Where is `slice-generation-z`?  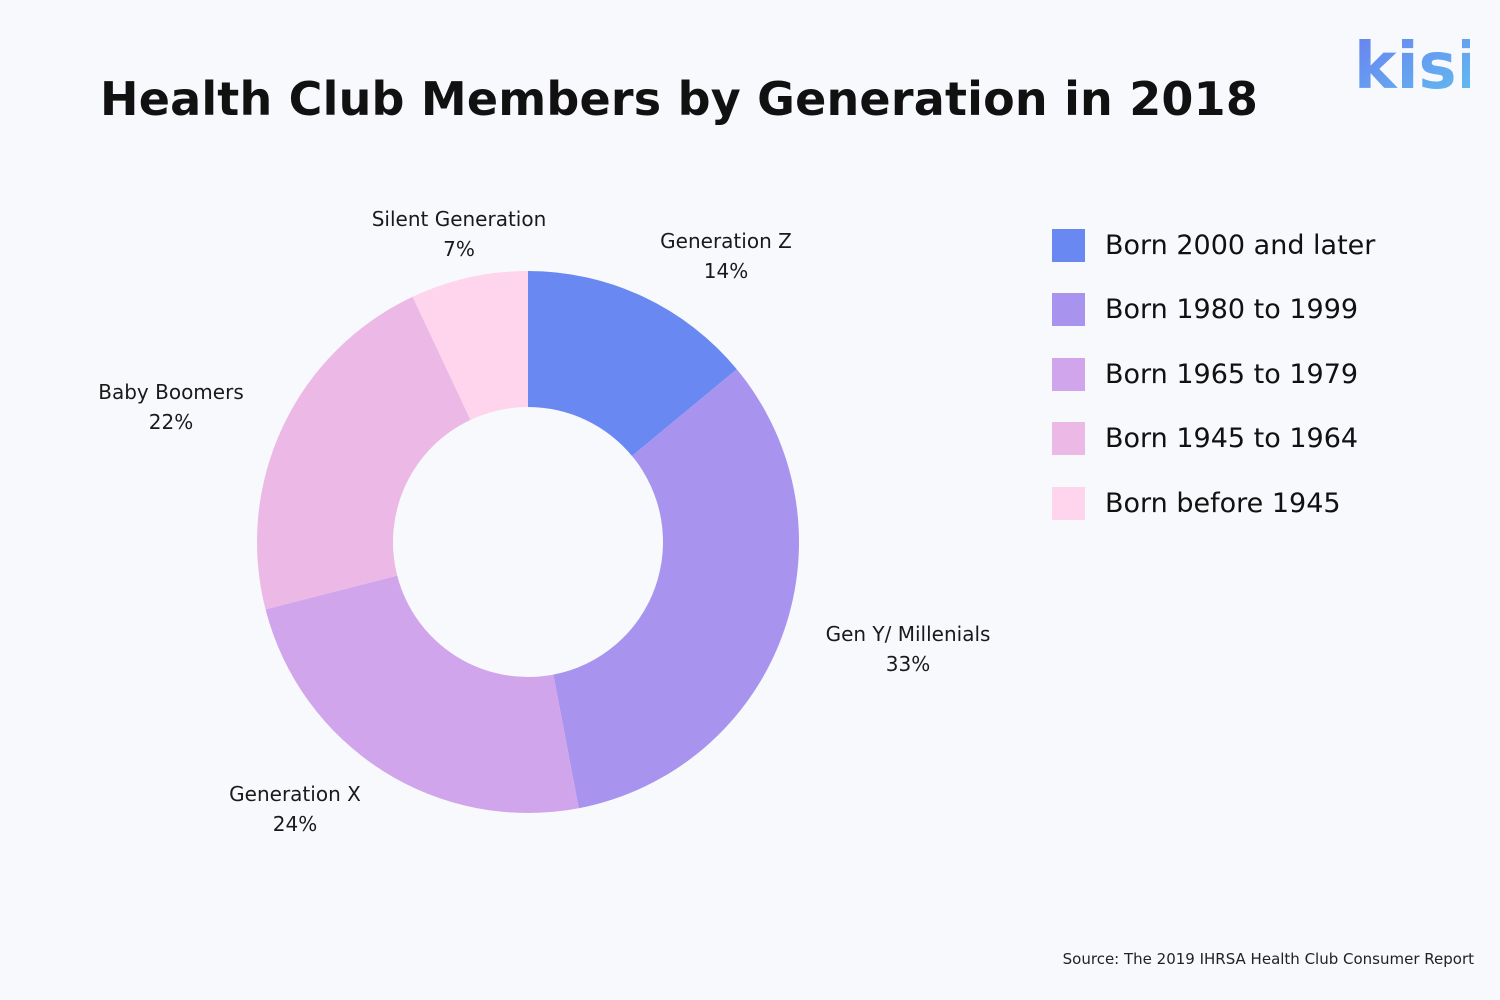
slice-generation-z is located at coordinates (632, 363).